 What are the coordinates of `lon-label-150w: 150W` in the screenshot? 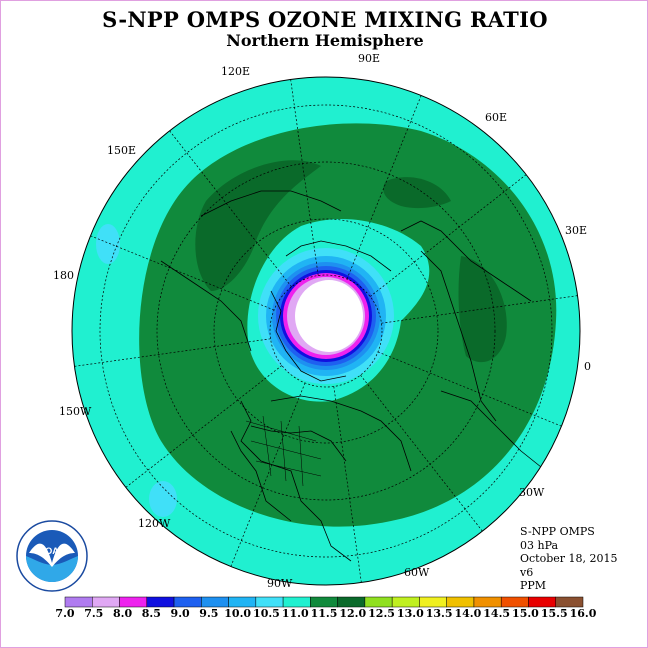 It's located at (75, 411).